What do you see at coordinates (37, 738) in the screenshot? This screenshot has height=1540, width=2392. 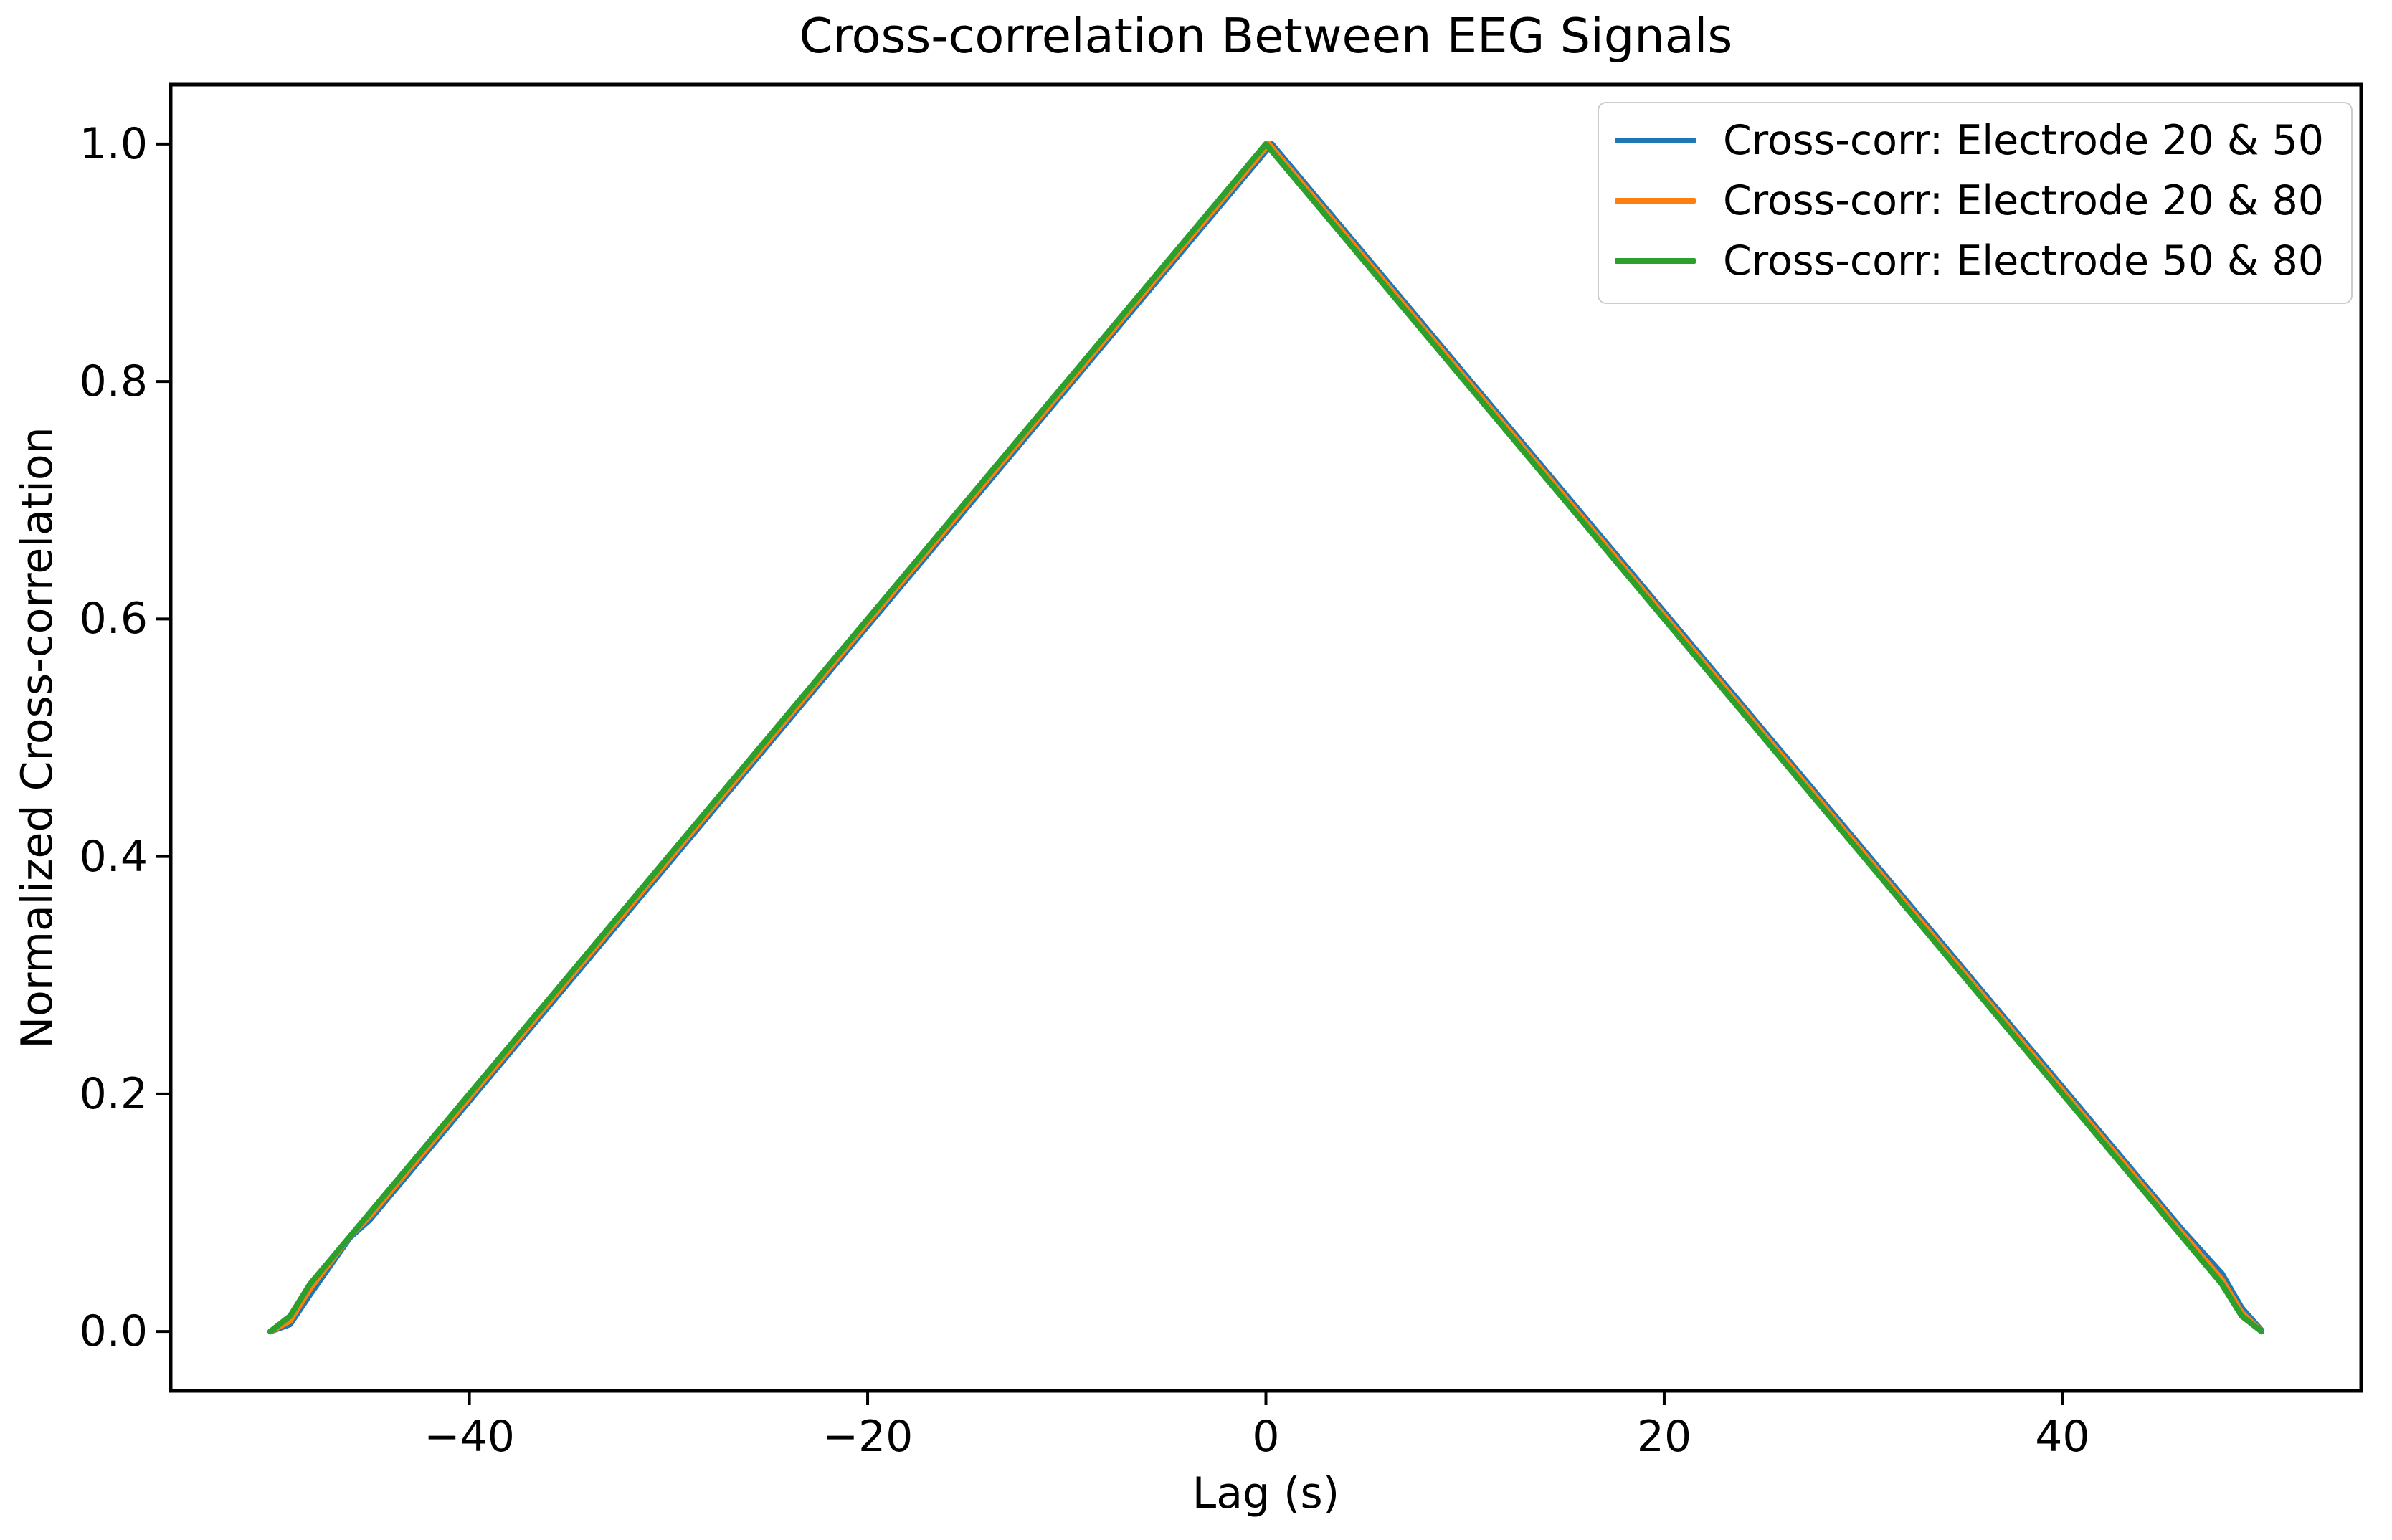 I see `y-axis-label: Normalized Cross-correlation` at bounding box center [37, 738].